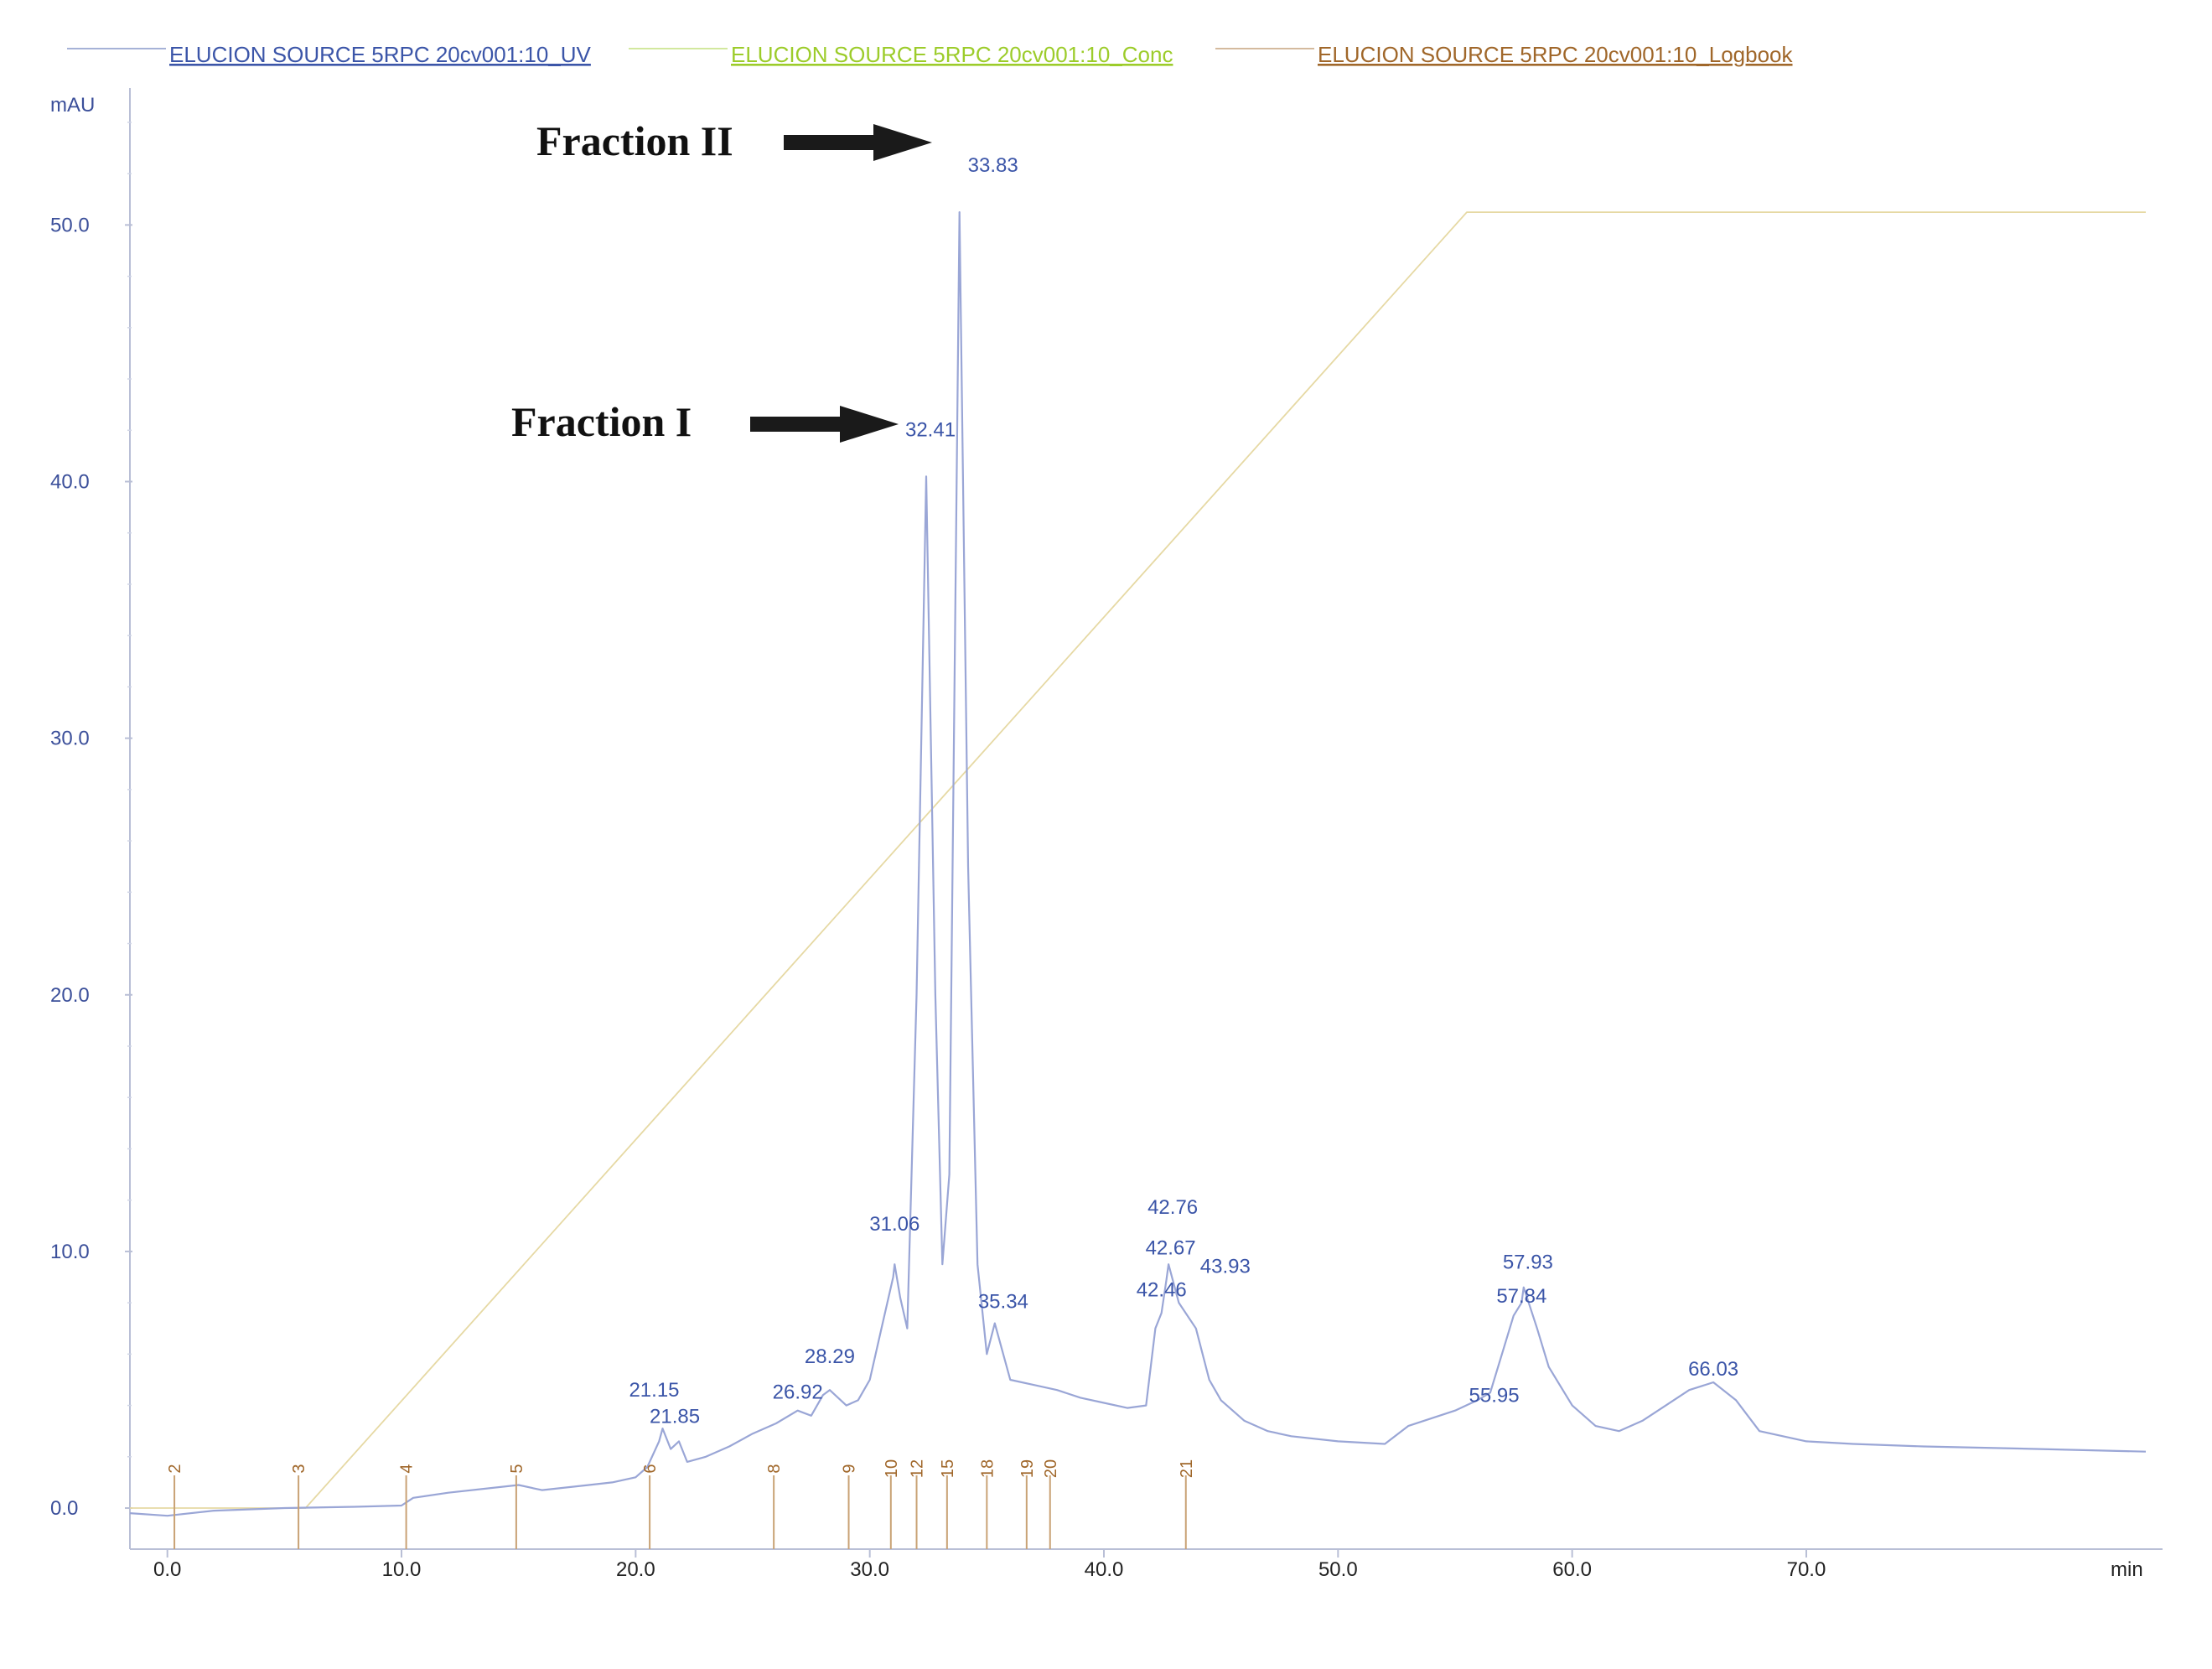 The height and width of the screenshot is (1669, 2212). I want to click on x-tick-label: 10.0, so click(402, 1569).